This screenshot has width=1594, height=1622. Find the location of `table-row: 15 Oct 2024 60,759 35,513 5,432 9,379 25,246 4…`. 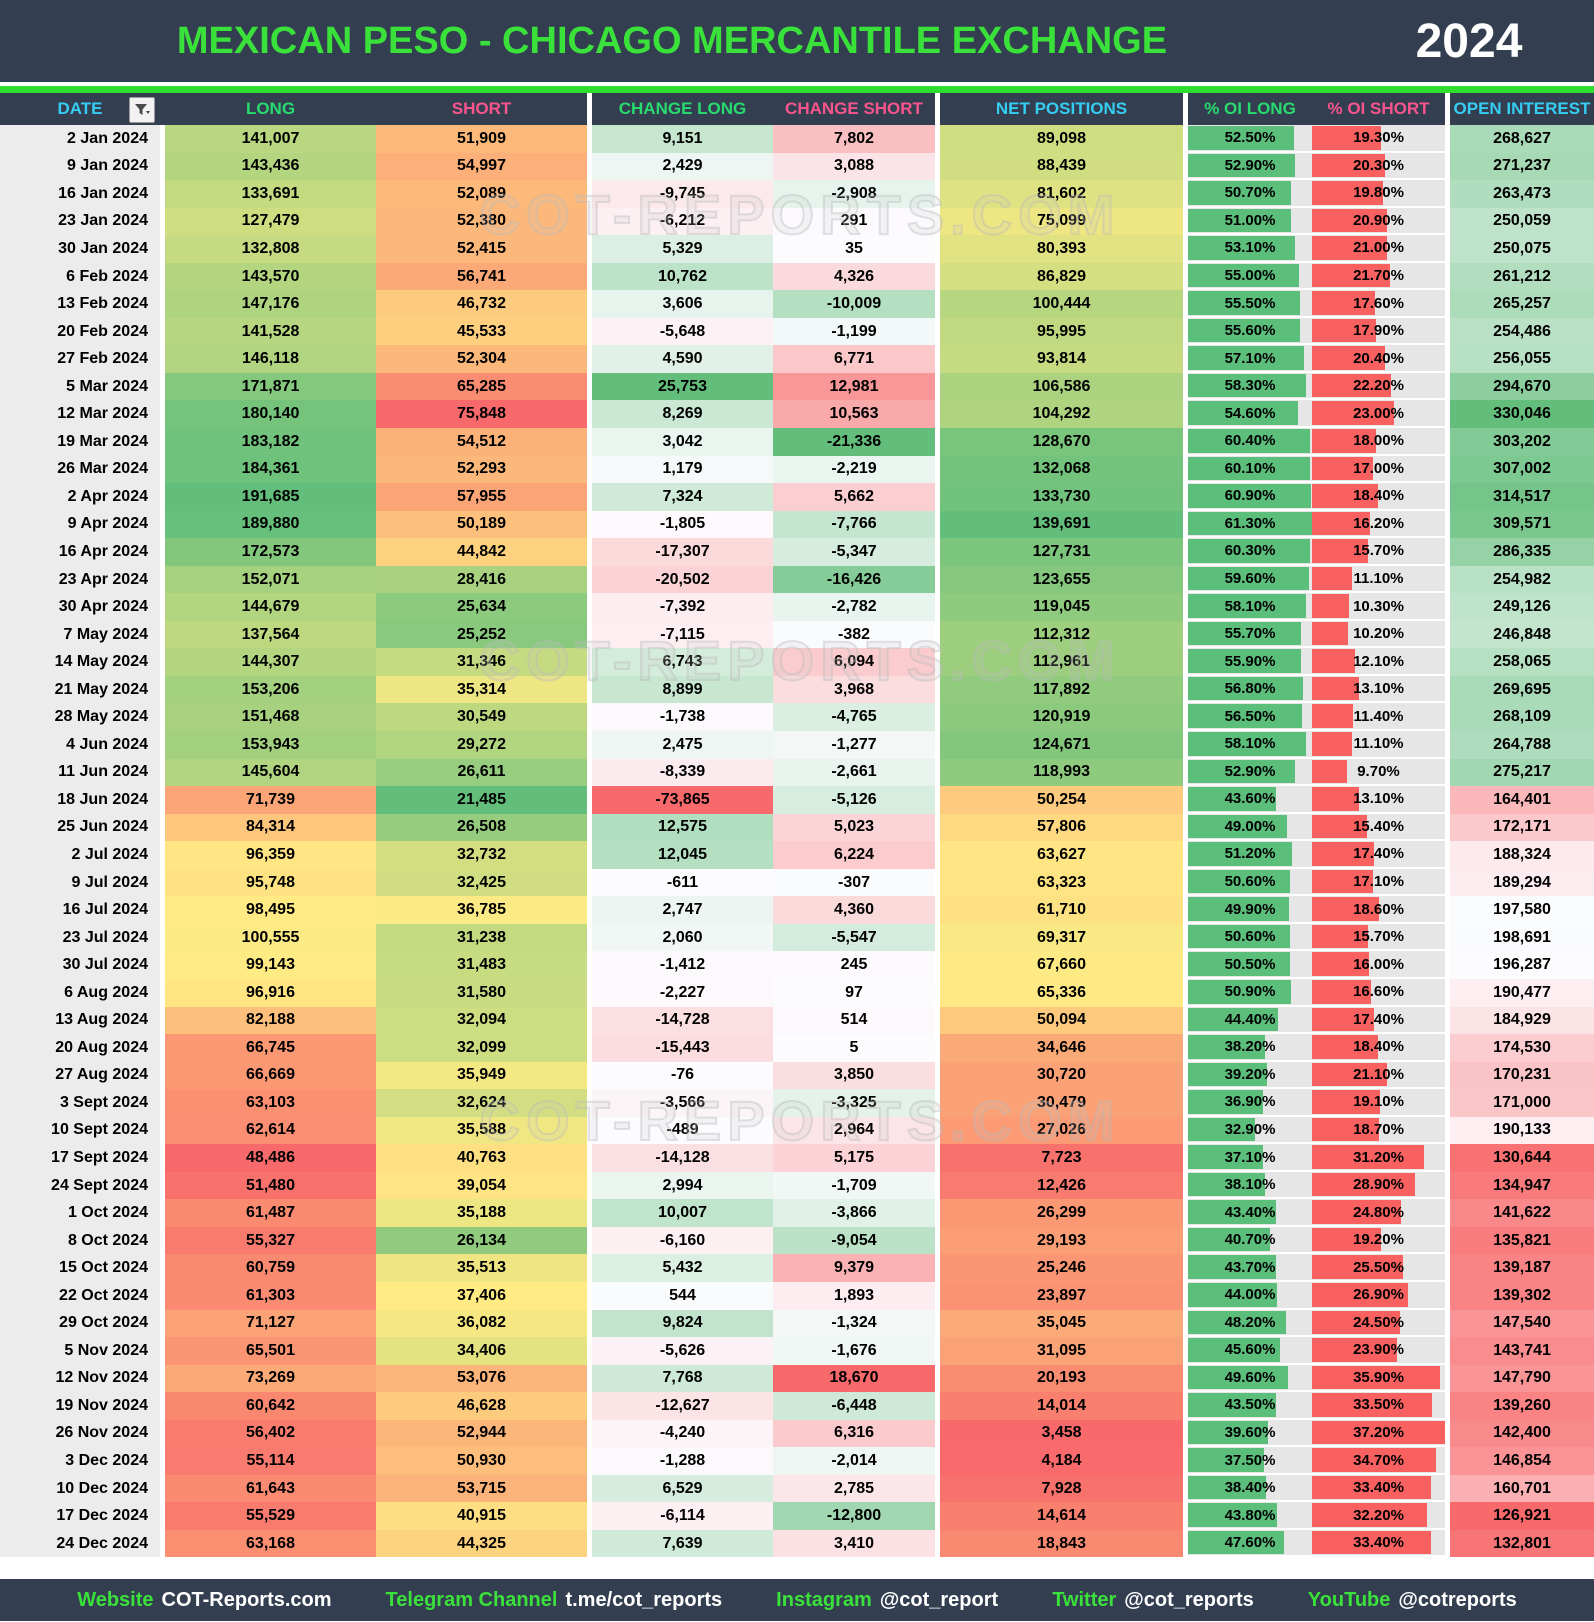

table-row: 15 Oct 2024 60,759 35,513 5,432 9,379 25,246 4… is located at coordinates (797, 1268).